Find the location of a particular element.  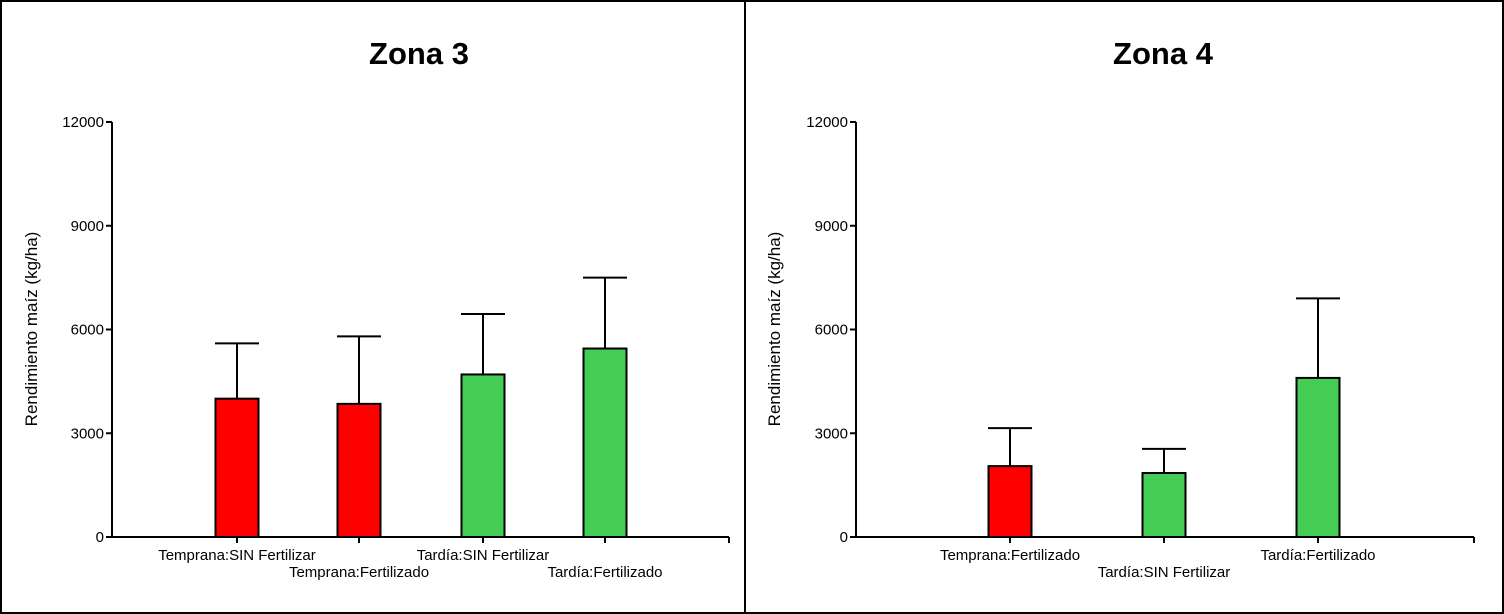

category-label: Temprana:SIN Fertilizar is located at coordinates (237, 555).